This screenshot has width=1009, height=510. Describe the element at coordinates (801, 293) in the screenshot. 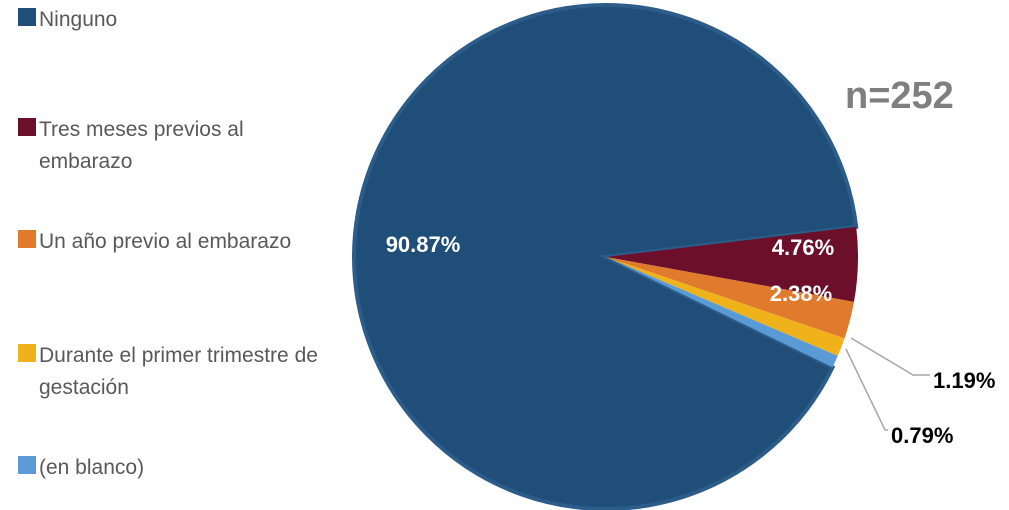

I see `data-label: 2.38%` at that location.